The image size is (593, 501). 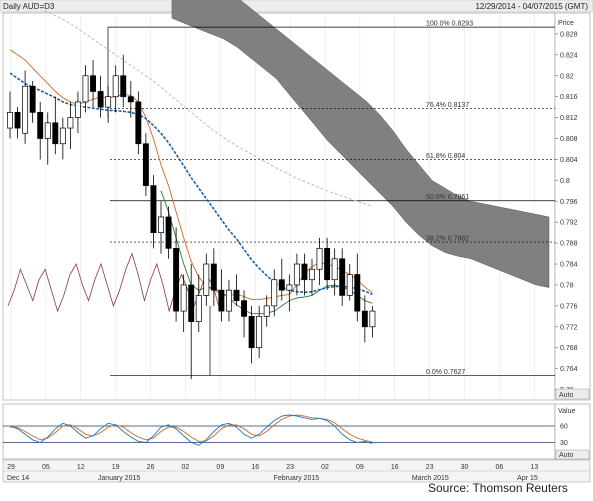 I want to click on price-tick-label: 0.784, so click(x=569, y=265).